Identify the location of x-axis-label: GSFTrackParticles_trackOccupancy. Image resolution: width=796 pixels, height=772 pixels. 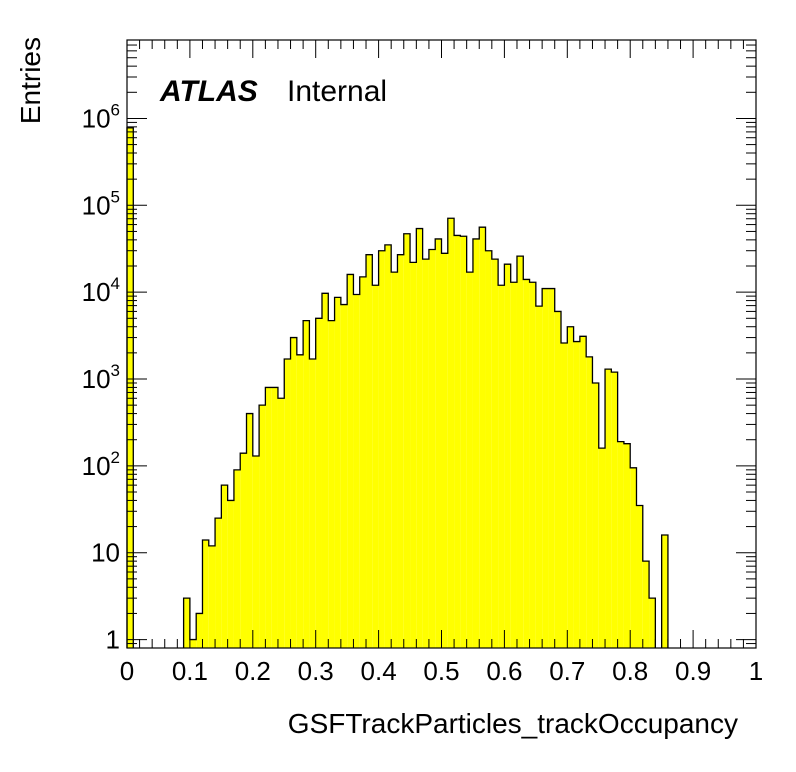
(513, 723).